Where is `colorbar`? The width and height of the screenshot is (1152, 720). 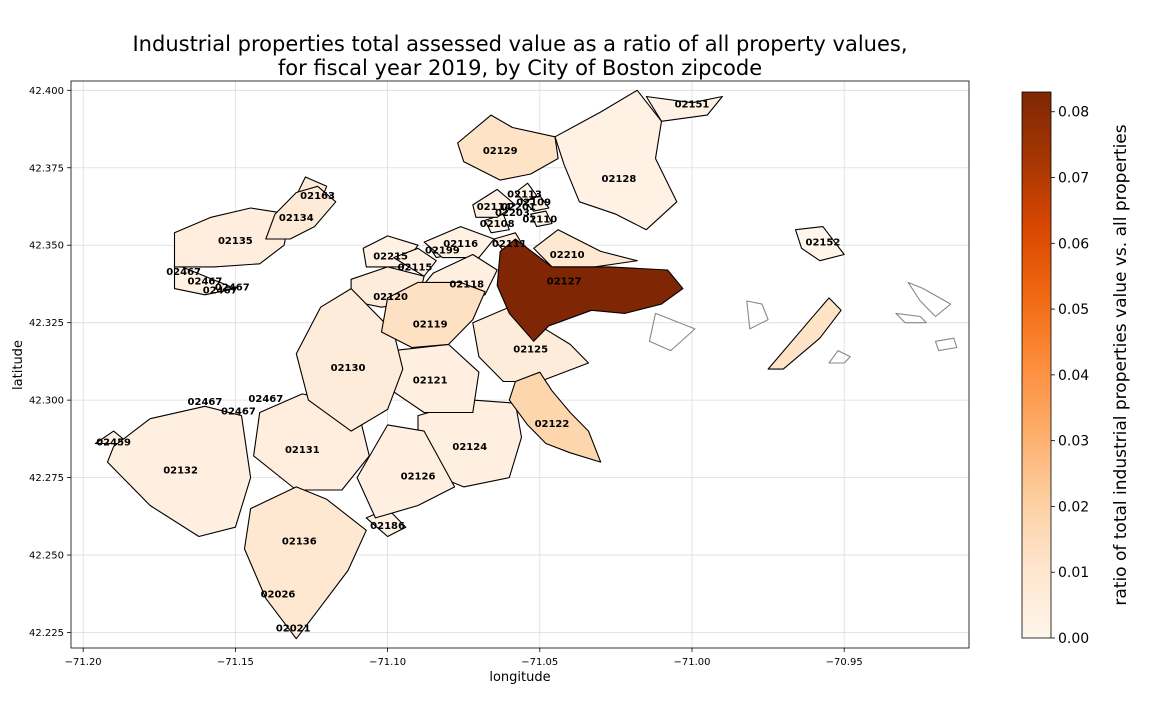
colorbar is located at coordinates (1036, 365).